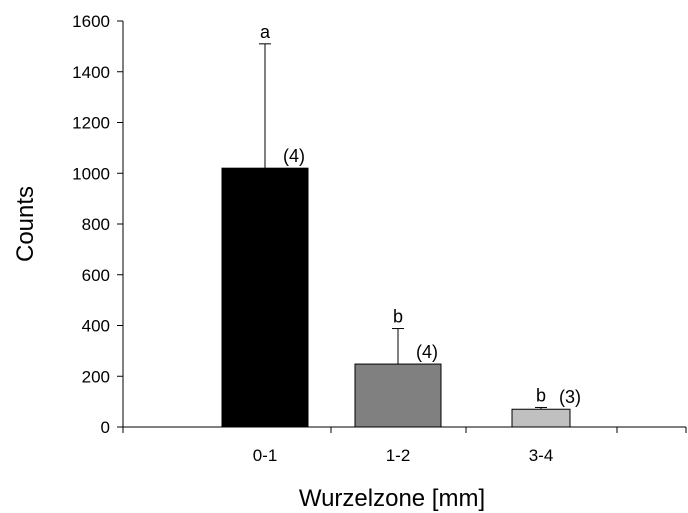 The width and height of the screenshot is (688, 513). Describe the element at coordinates (91, 72) in the screenshot. I see `y-tick-label: 1400` at that location.